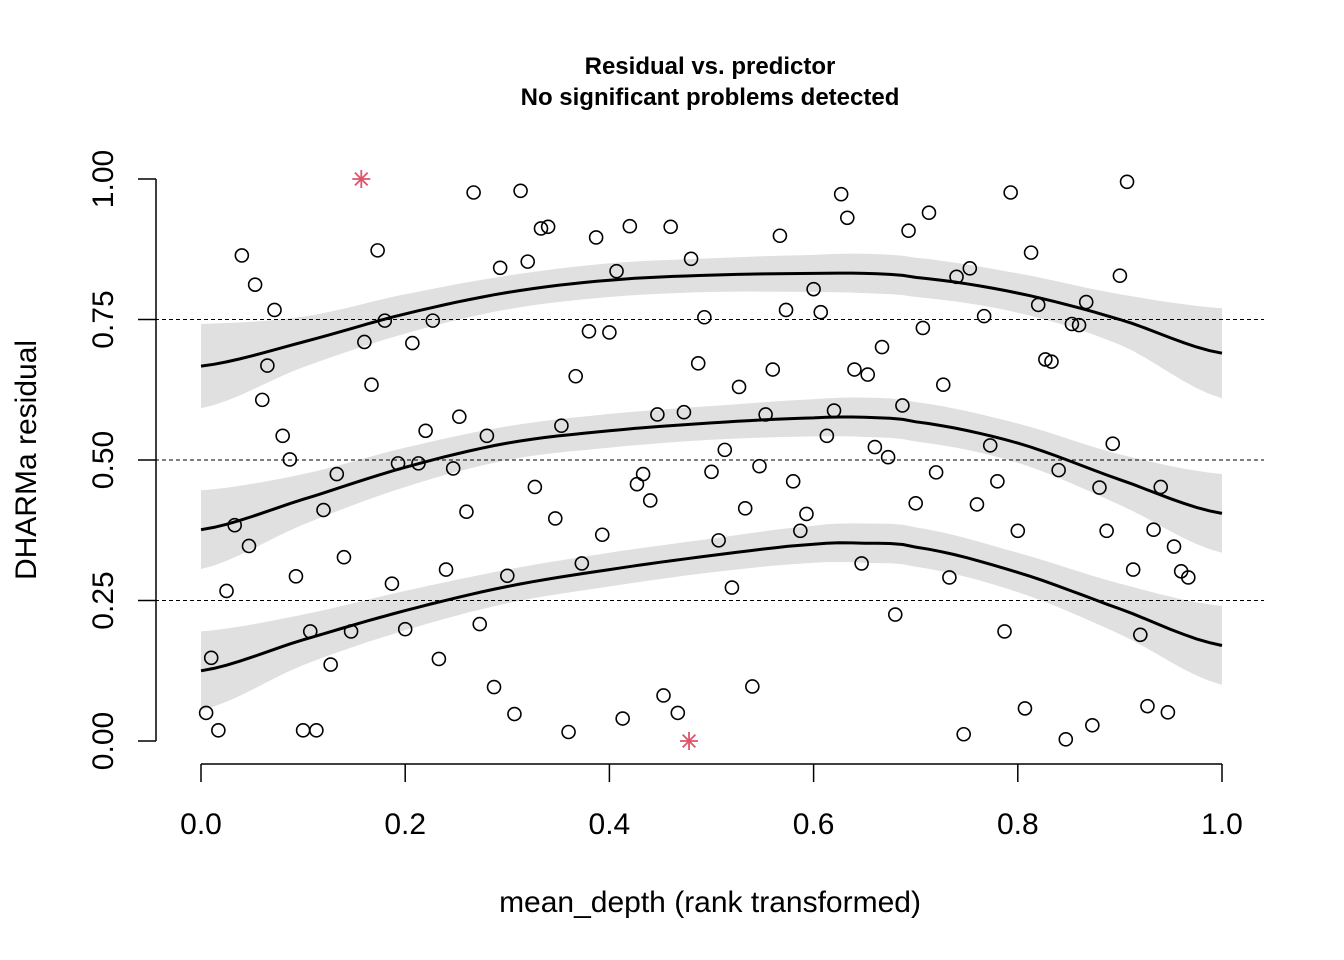 The width and height of the screenshot is (1344, 960). What do you see at coordinates (103, 179) in the screenshot?
I see `y-tick-label: 1.00` at bounding box center [103, 179].